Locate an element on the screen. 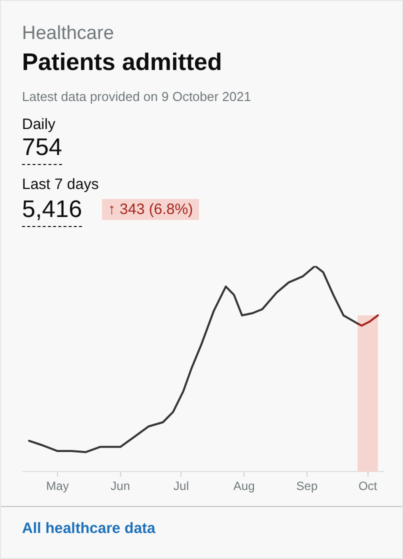 This screenshot has height=559, width=403. text: ↑ 343 (6.8%) is located at coordinates (151, 209).